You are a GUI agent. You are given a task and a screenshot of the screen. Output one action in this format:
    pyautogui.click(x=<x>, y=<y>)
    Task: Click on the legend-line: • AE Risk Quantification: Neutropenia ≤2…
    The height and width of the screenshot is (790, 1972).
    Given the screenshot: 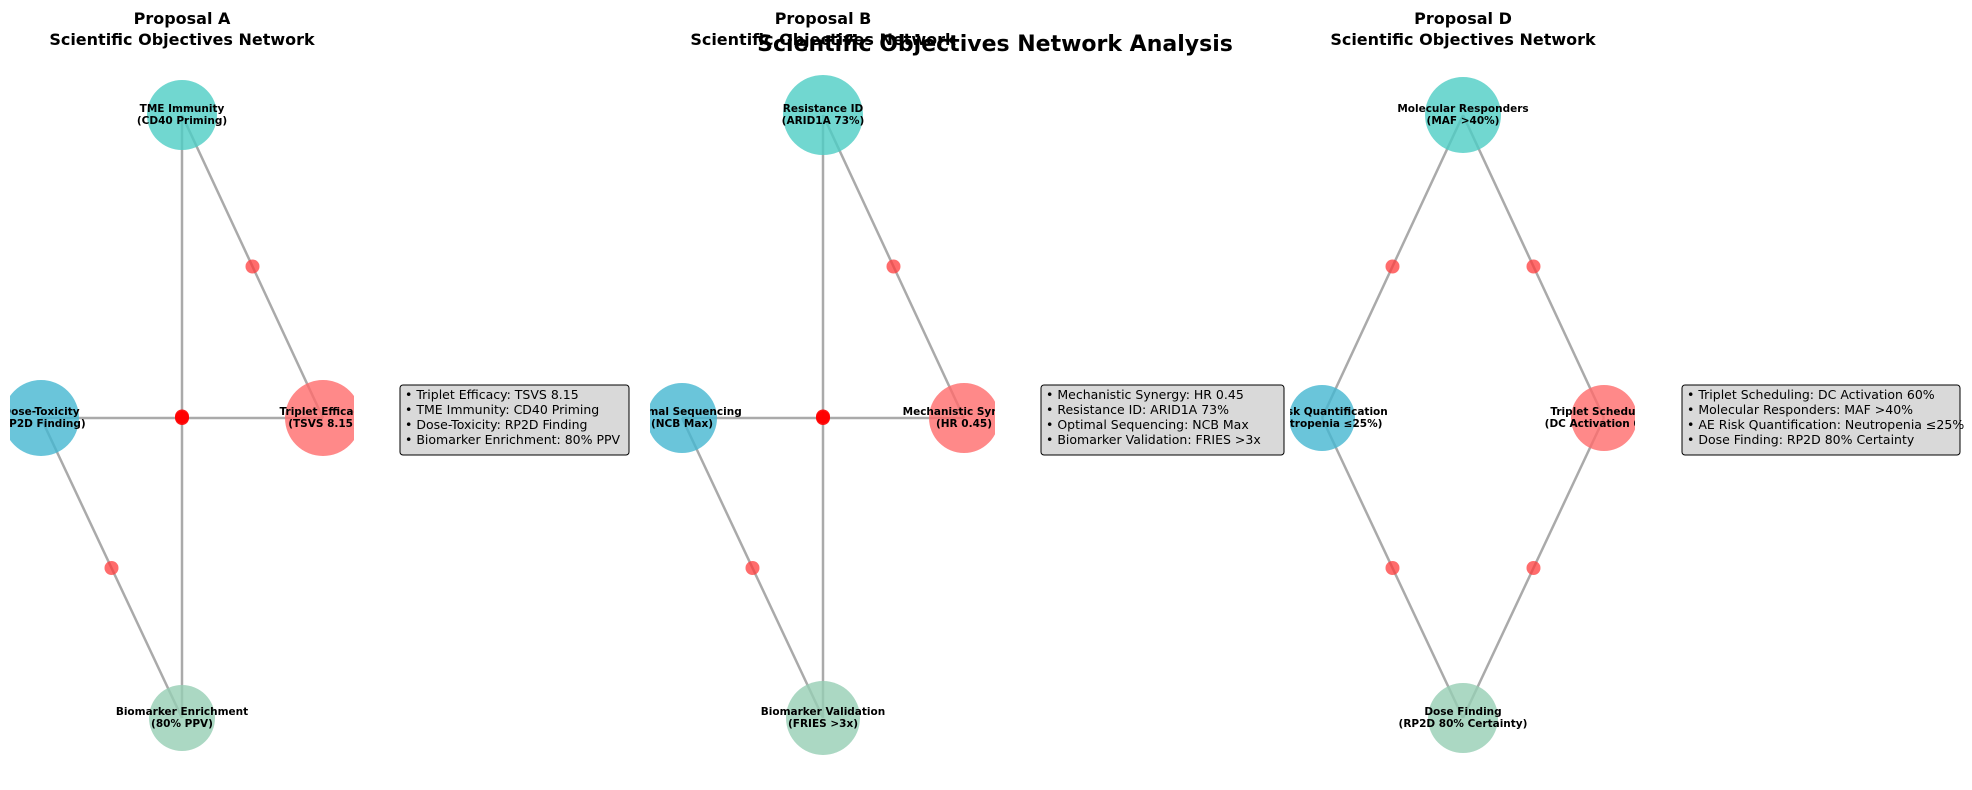 What is the action you would take?
    pyautogui.click(x=1825, y=424)
    